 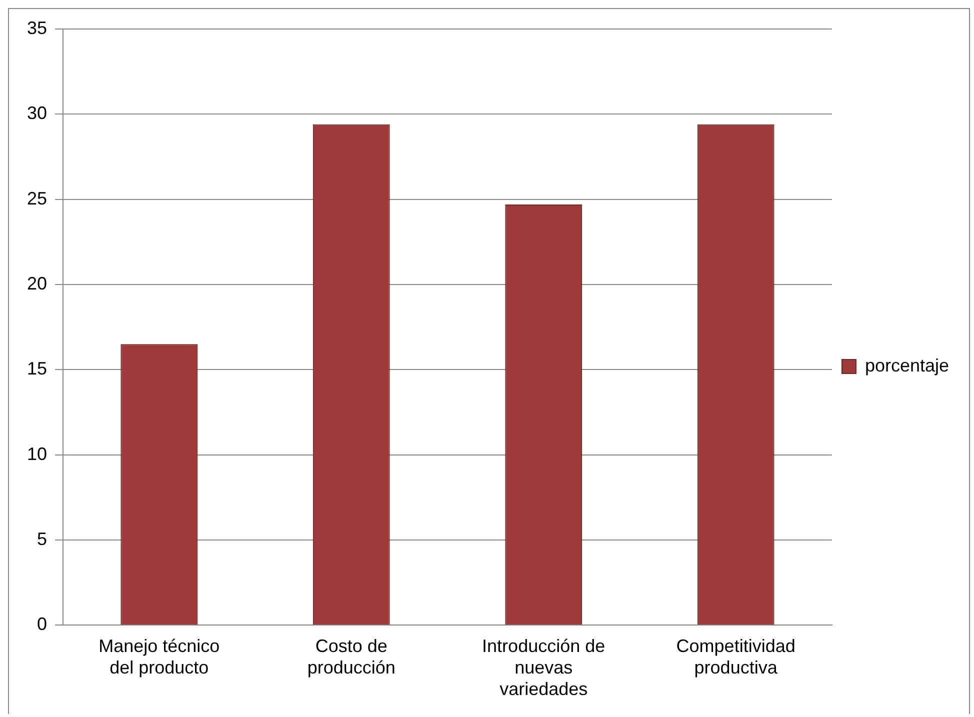 What do you see at coordinates (159, 657) in the screenshot?
I see `x-tick-label: Manejo técnico del producto` at bounding box center [159, 657].